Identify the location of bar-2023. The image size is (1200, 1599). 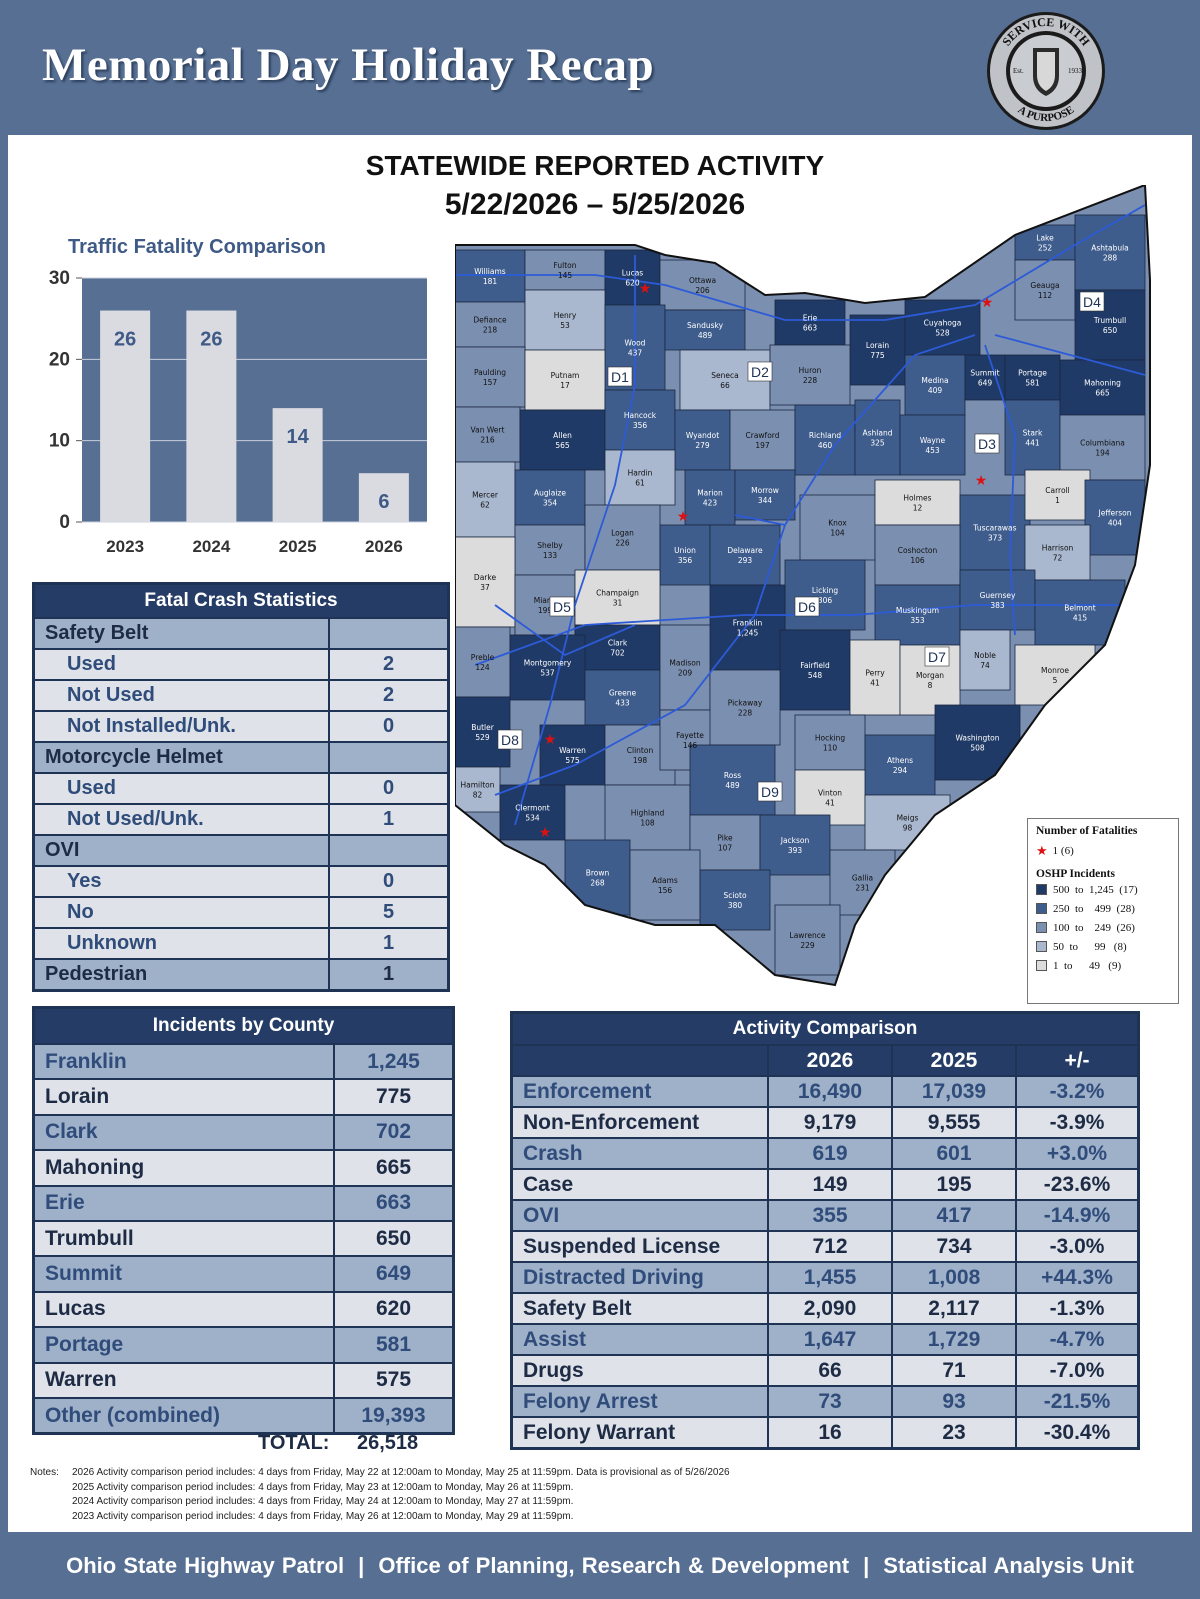
(125, 416).